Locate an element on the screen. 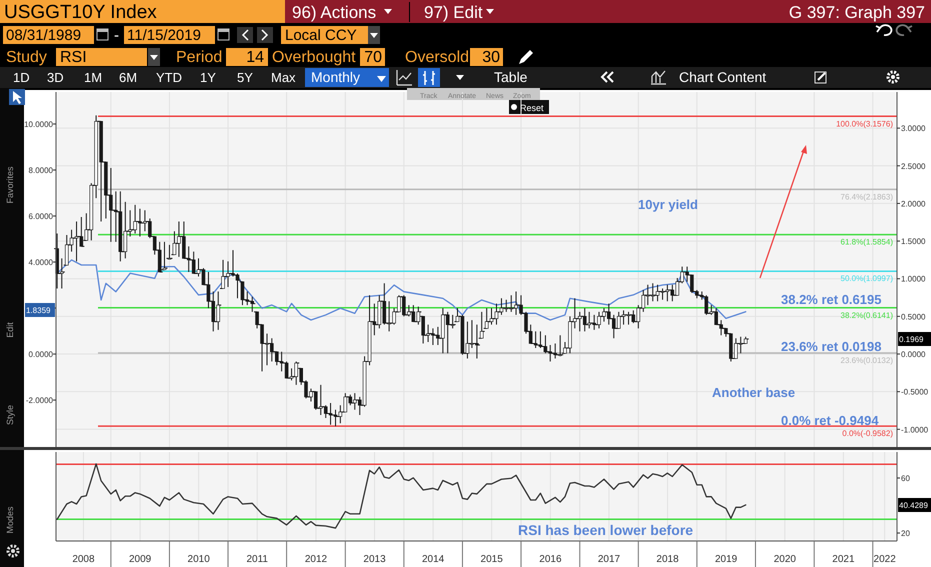 The width and height of the screenshot is (931, 567). x-tick-label: 2018 is located at coordinates (668, 559).